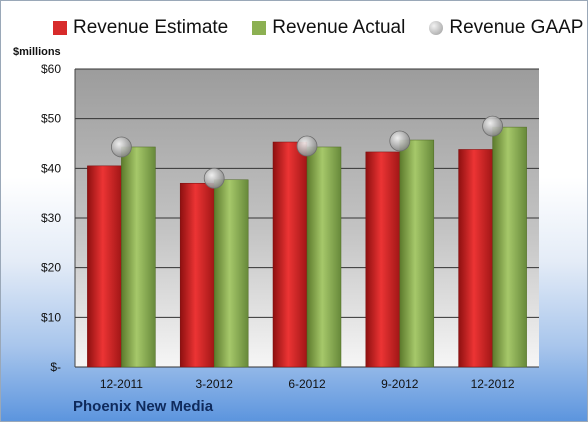  Describe the element at coordinates (60, 28) in the screenshot. I see `legend-swatch-estimate` at that location.